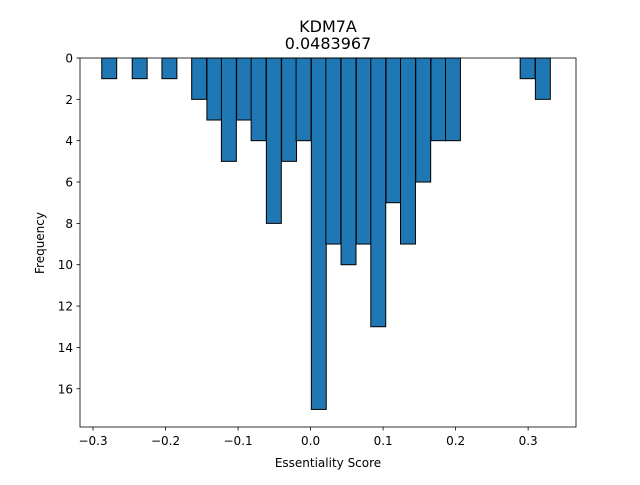 Image resolution: width=640 pixels, height=485 pixels. Describe the element at coordinates (69, 141) in the screenshot. I see `y-tick-label-2: 4` at that location.